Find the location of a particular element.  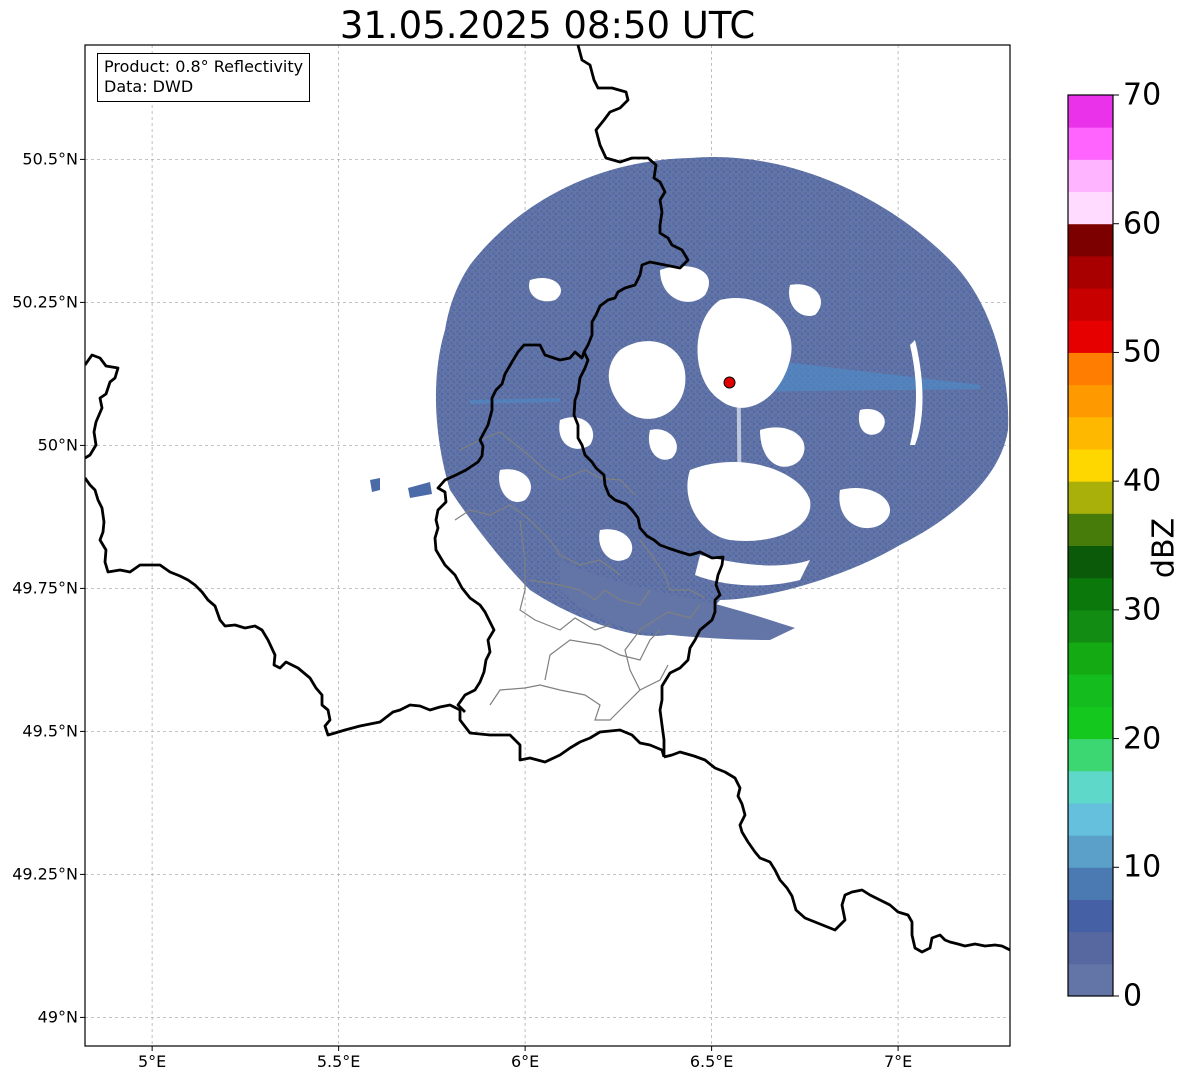

lat-label: 50.25°N is located at coordinates (45, 302).